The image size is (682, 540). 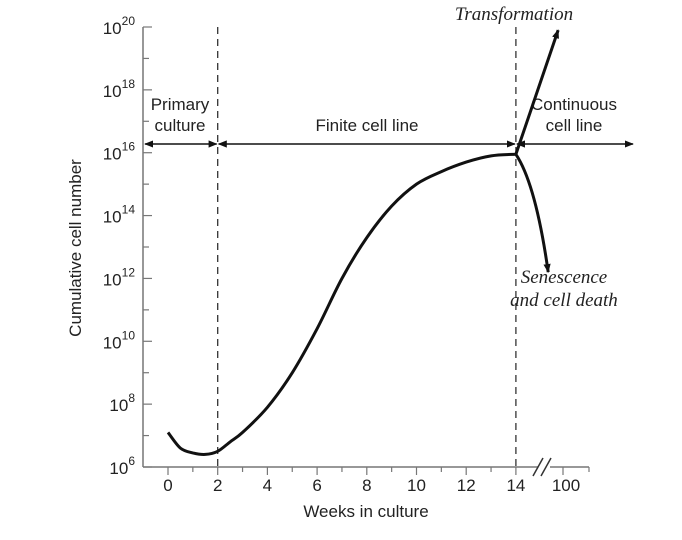 I want to click on axis-break-mark, so click(x=542, y=467).